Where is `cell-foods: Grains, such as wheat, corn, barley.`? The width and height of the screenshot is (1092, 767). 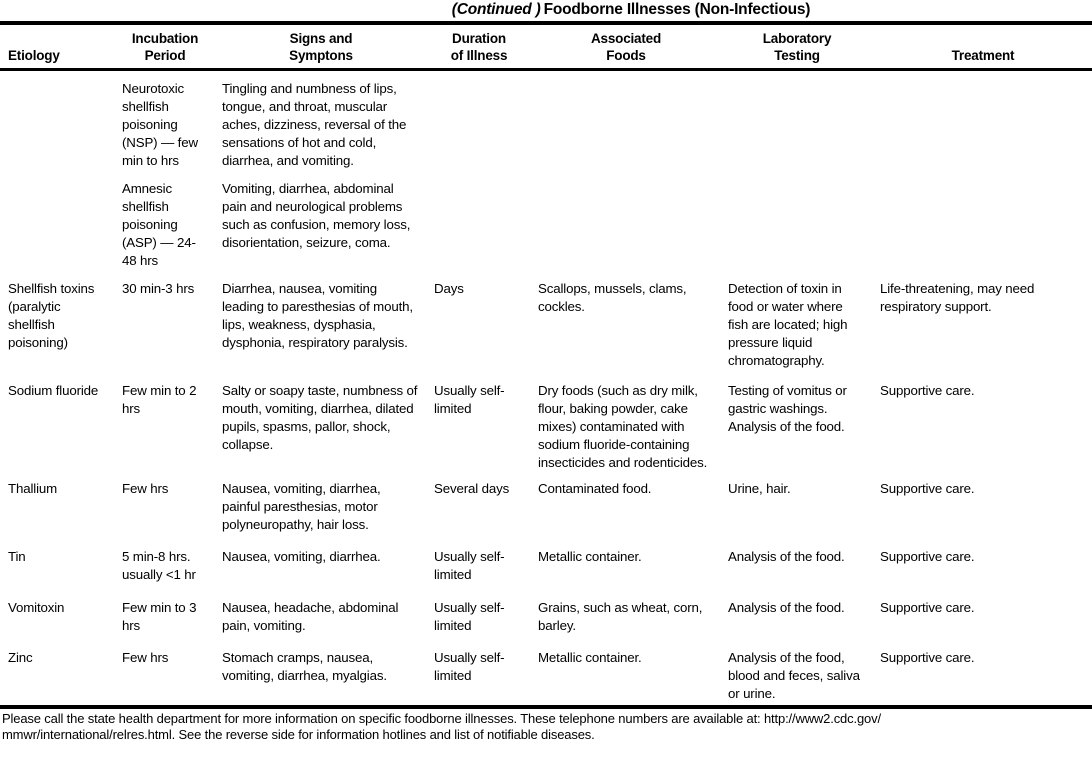 cell-foods: Grains, such as wheat, corn, barley. is located at coordinates (620, 616).